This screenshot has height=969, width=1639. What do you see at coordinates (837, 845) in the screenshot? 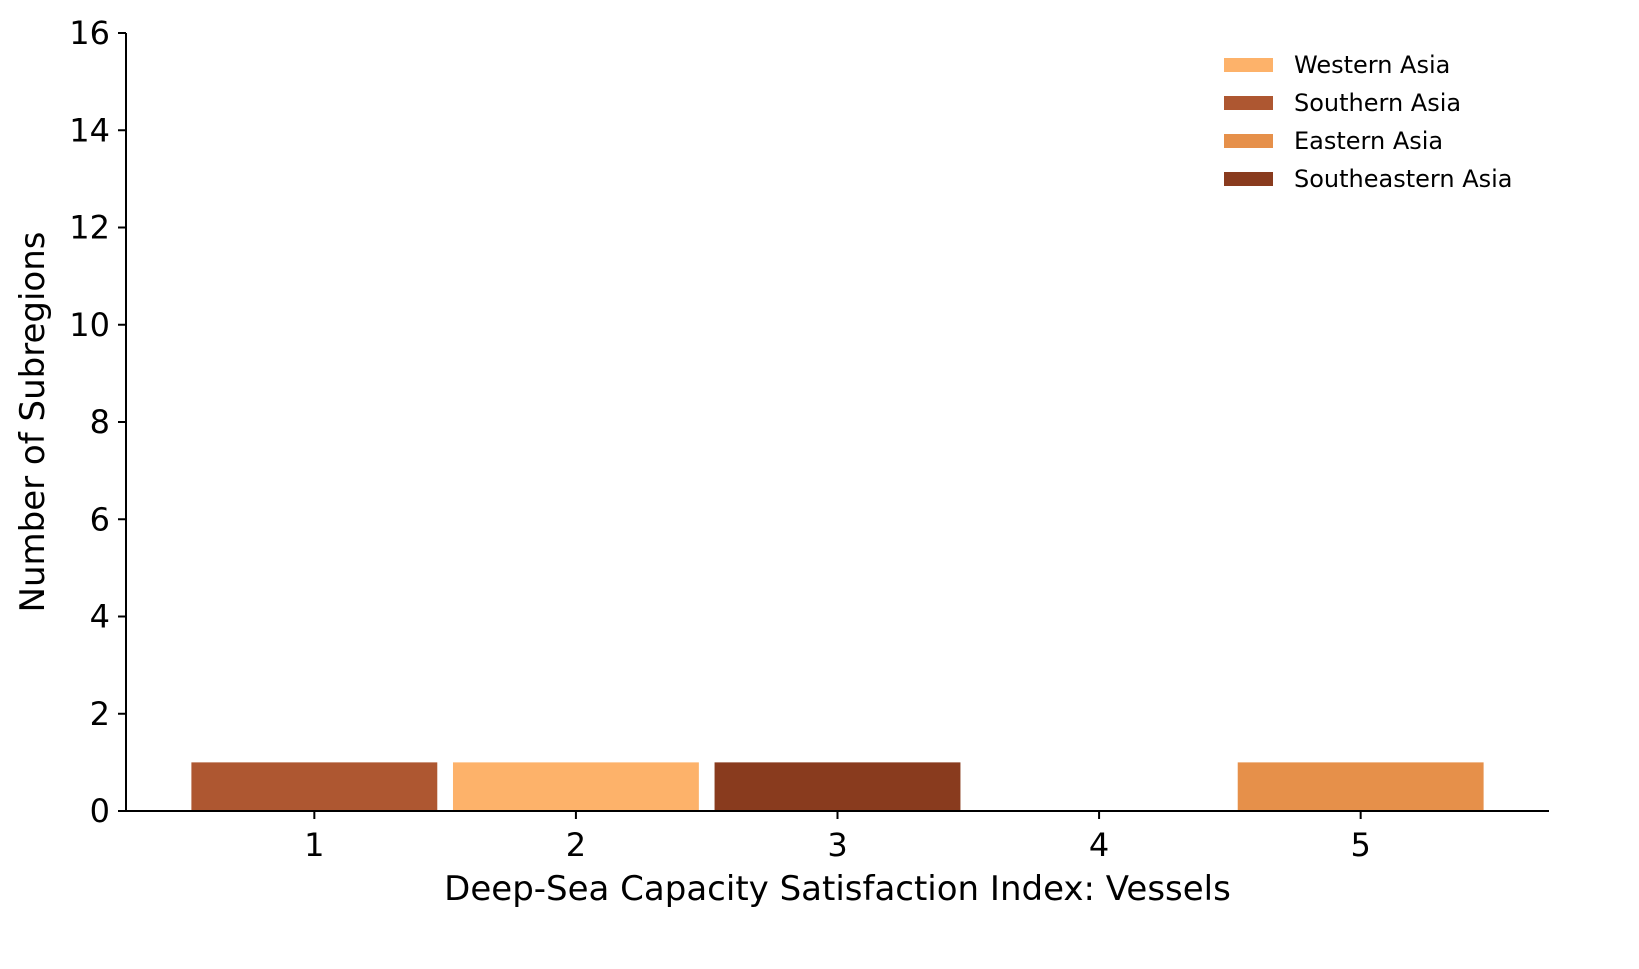
I see `x-tick-label: 3` at bounding box center [837, 845].